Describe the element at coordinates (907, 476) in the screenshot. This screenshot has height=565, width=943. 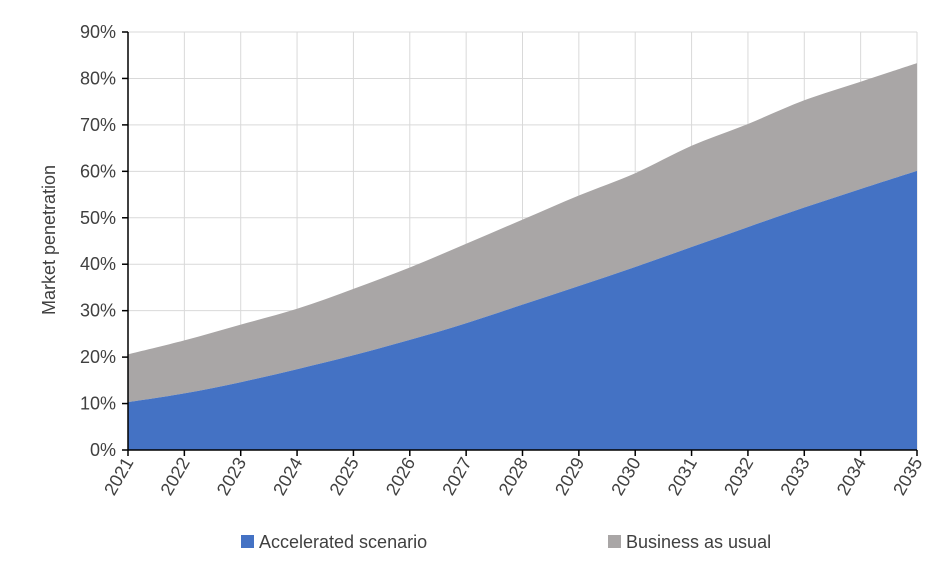
I see `x-tick-label: 2035` at that location.